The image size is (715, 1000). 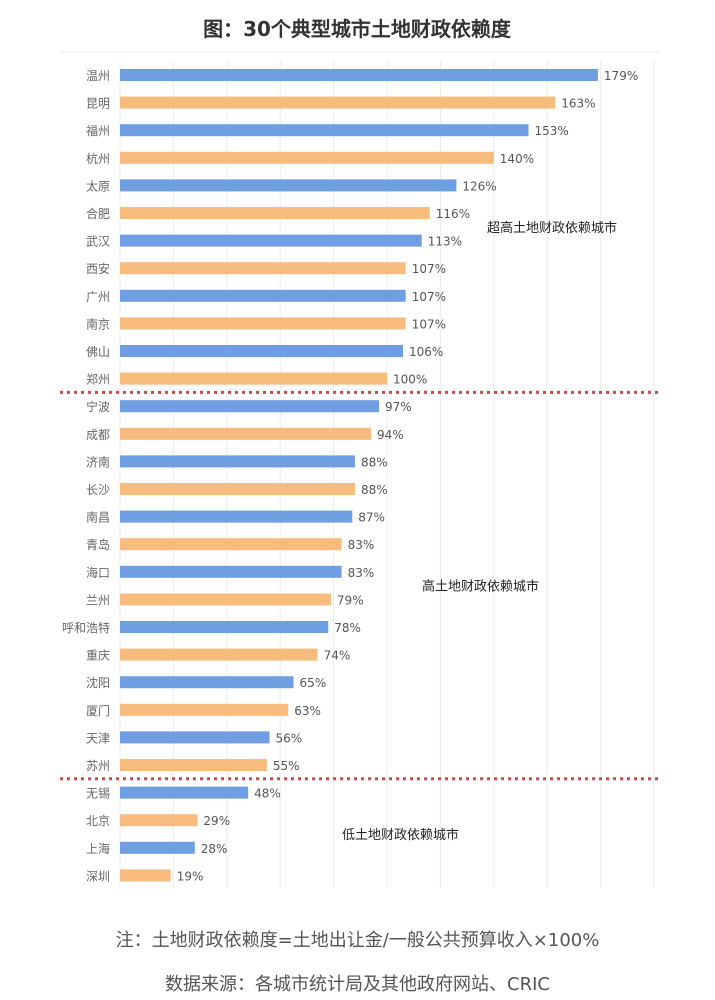 What do you see at coordinates (98, 242) in the screenshot?
I see `category-label: 武汉` at bounding box center [98, 242].